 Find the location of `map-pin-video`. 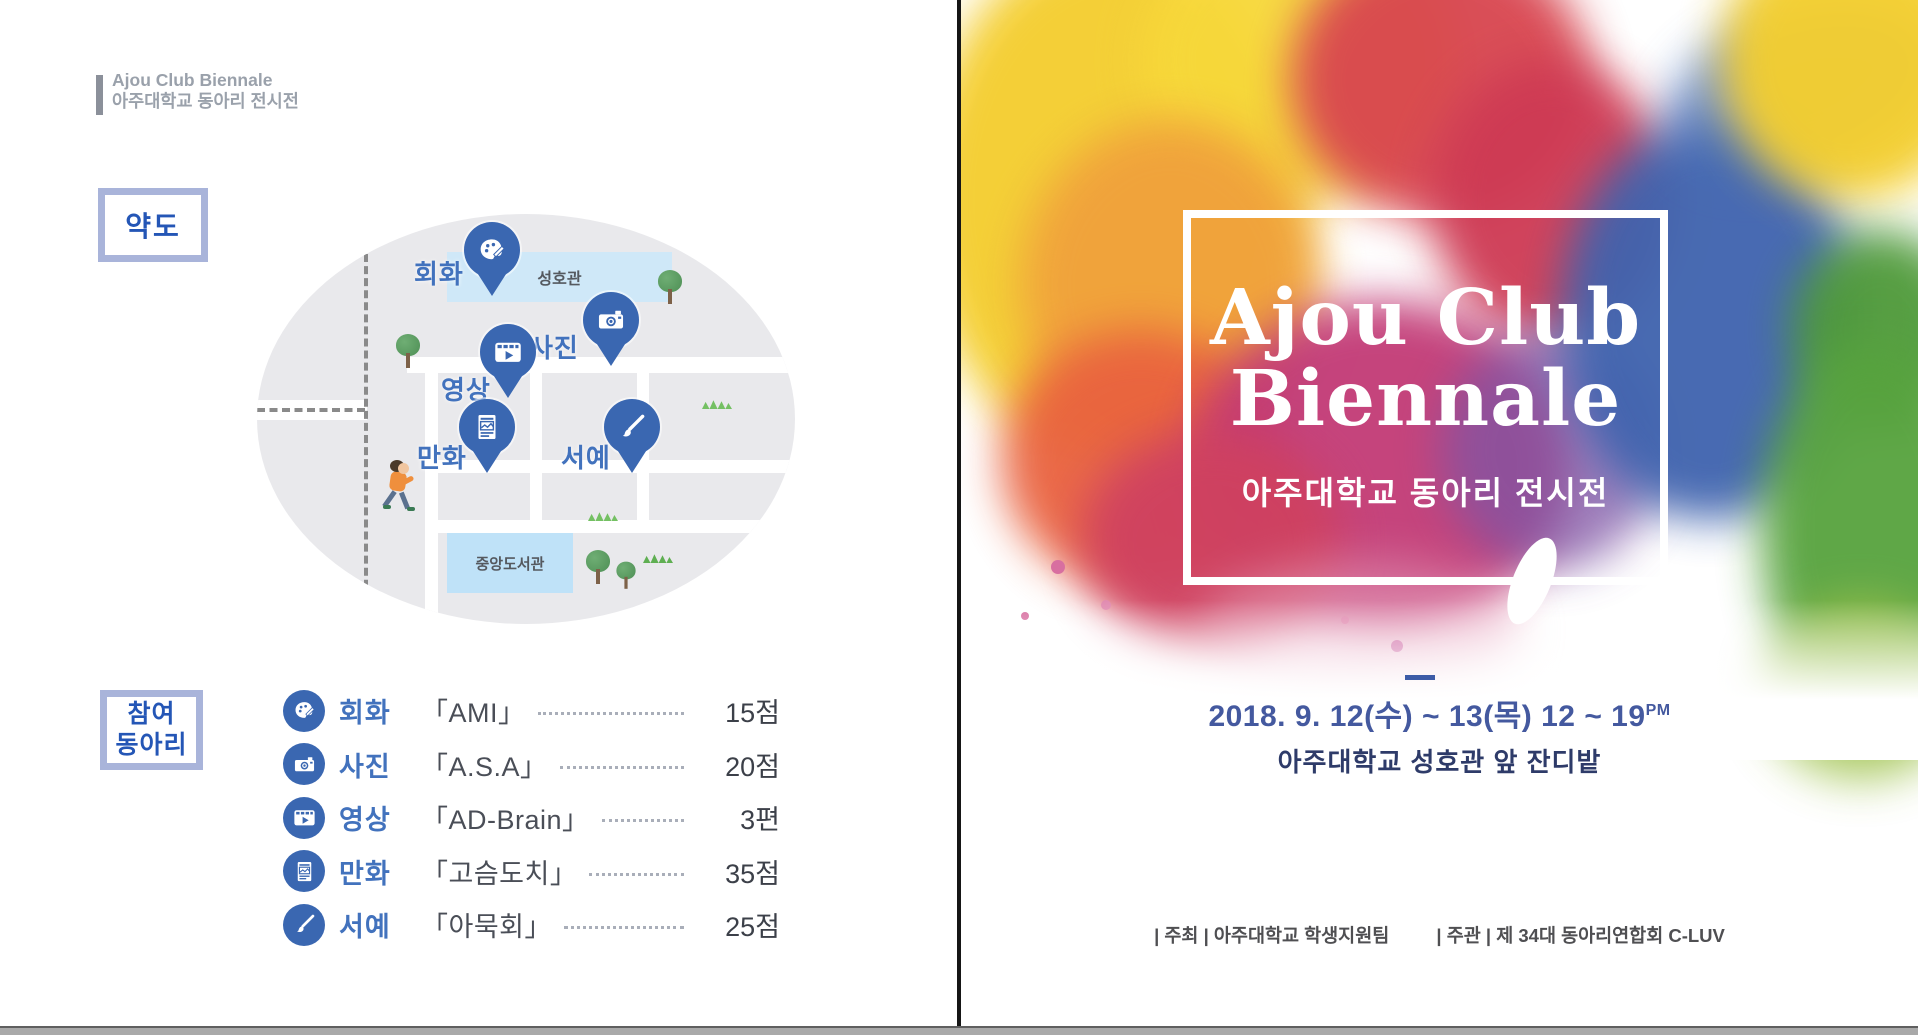

map-pin-video is located at coordinates (508, 361).